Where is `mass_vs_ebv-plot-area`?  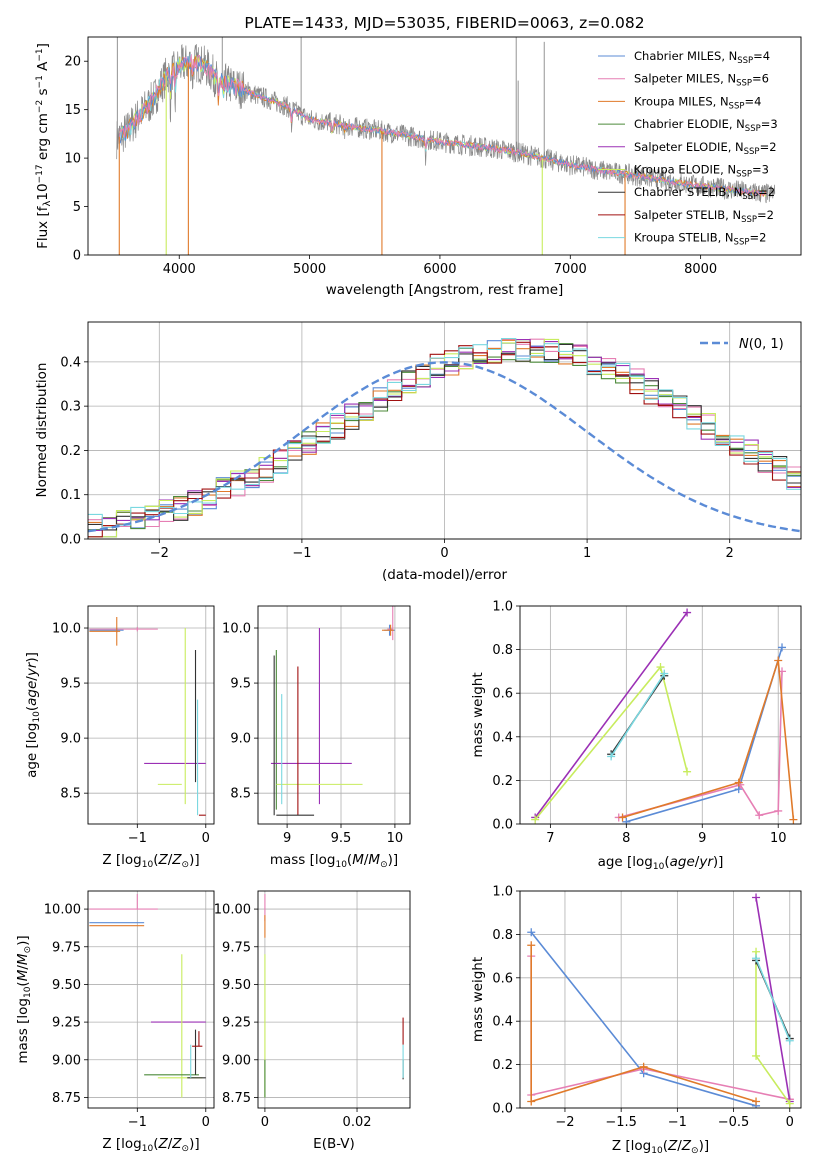 mass_vs_ebv-plot-area is located at coordinates (334, 996).